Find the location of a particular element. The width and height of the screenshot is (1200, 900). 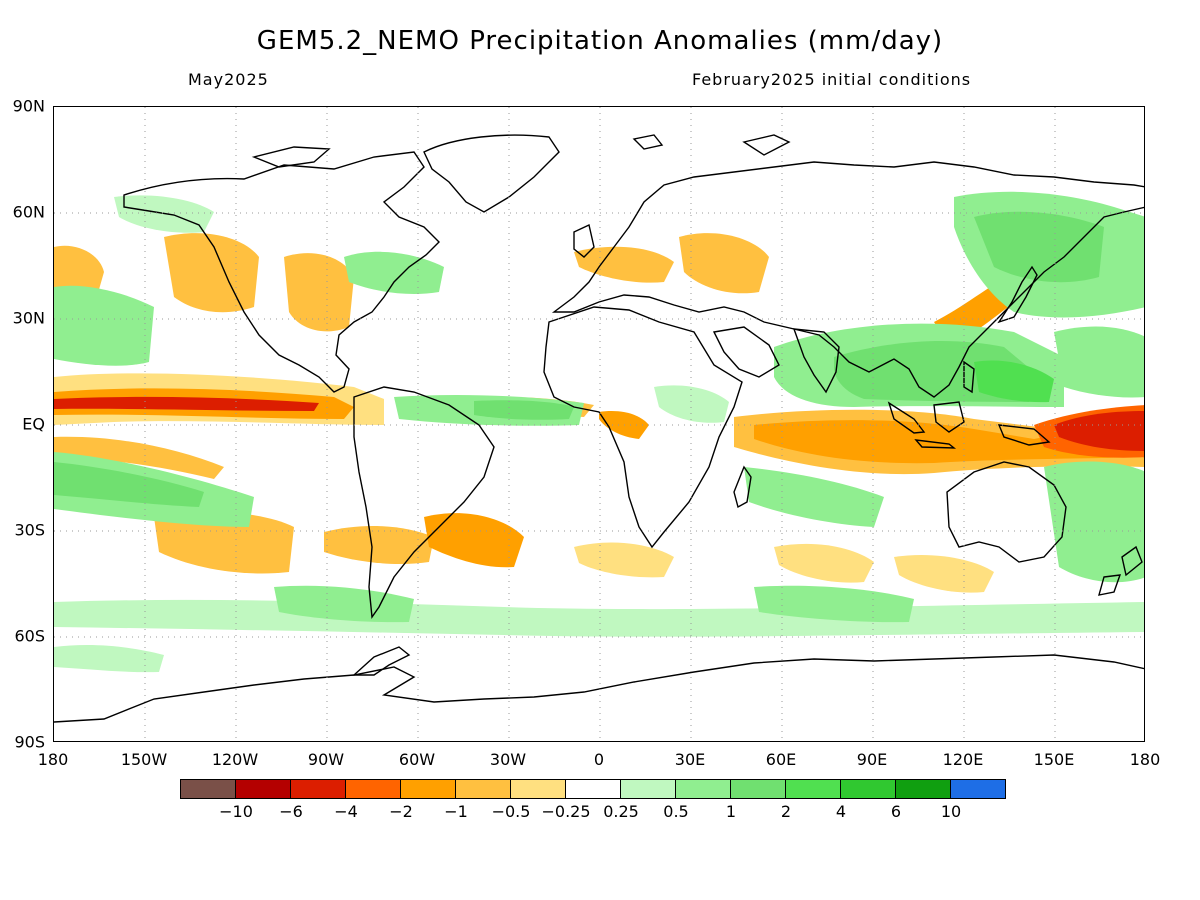

colorbar-label: −2 is located at coordinates (401, 811).